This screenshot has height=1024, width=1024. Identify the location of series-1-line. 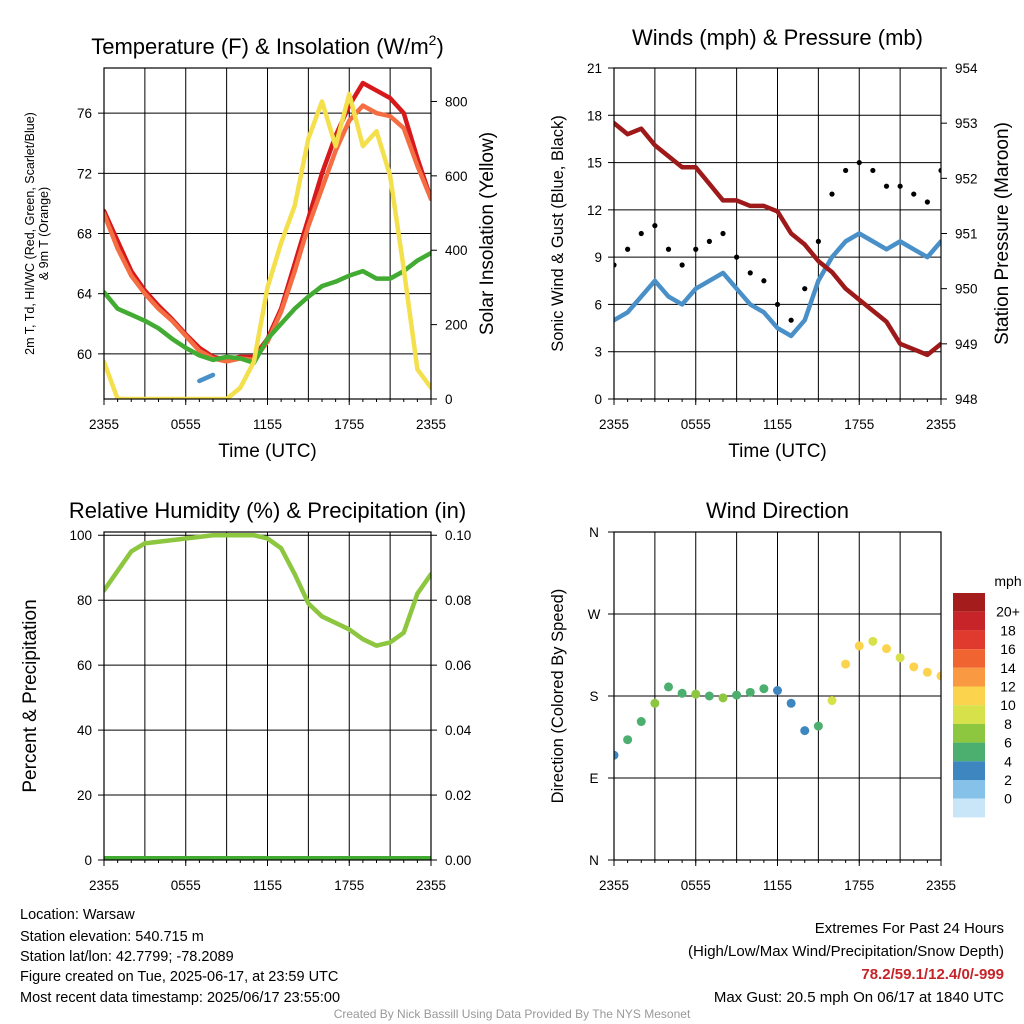
(777, 285).